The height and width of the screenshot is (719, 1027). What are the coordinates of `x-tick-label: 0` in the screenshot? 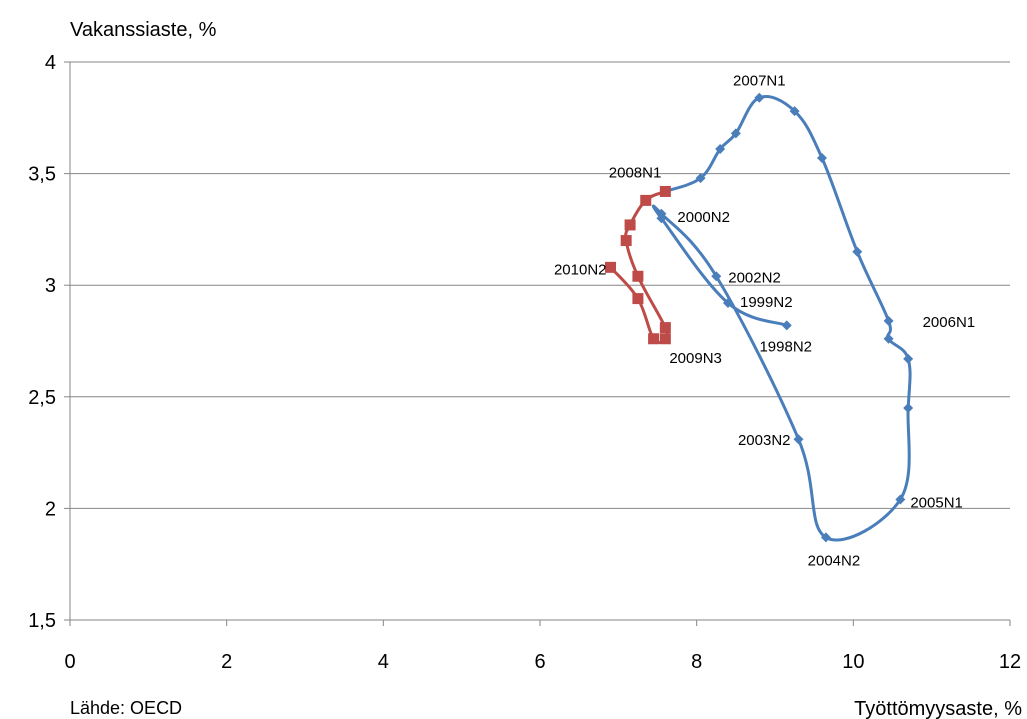 It's located at (69, 662).